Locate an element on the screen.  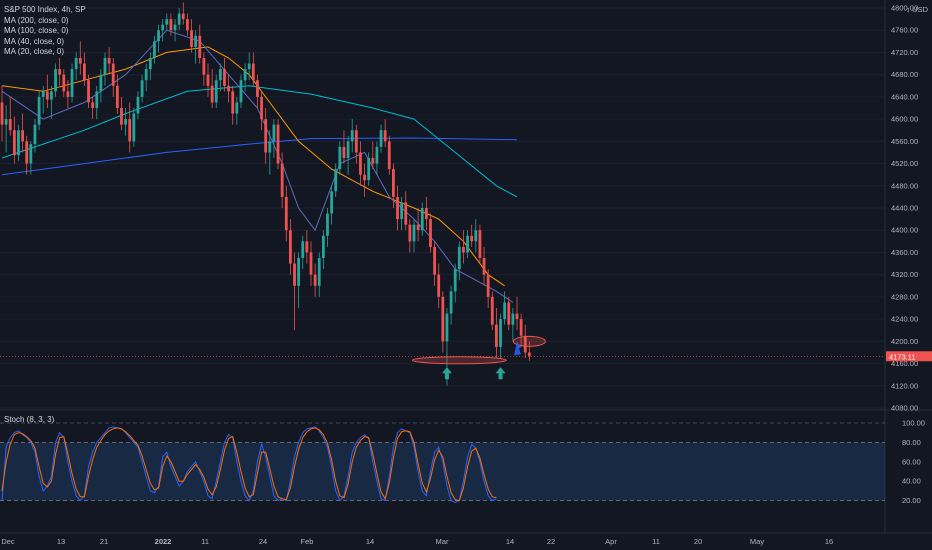
price-tick-label: 4640.00 is located at coordinates (904, 96).